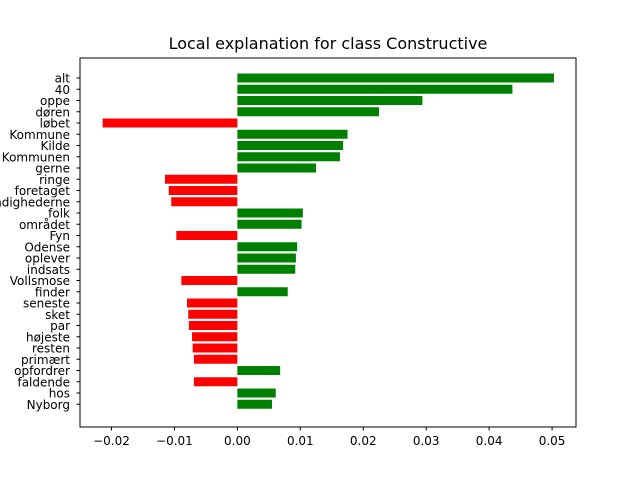 The height and width of the screenshot is (480, 640). I want to click on y-tick-label-6: Kilde, so click(55, 146).